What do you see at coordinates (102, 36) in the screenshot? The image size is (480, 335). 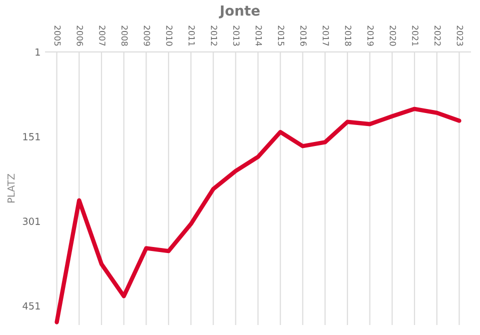 I see `x-tick-label: 2007` at bounding box center [102, 36].